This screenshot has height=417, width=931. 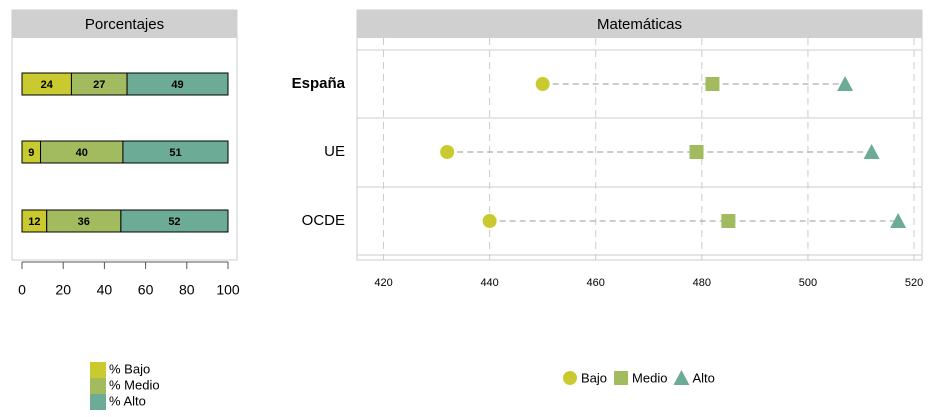 What do you see at coordinates (47, 85) in the screenshot?
I see `data-label: 24` at bounding box center [47, 85].